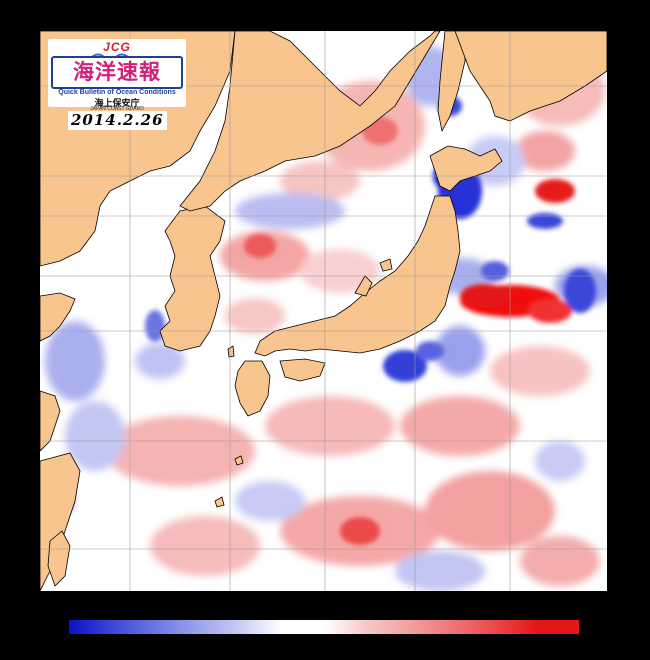  I want to click on hokkaido, so click(466, 168).